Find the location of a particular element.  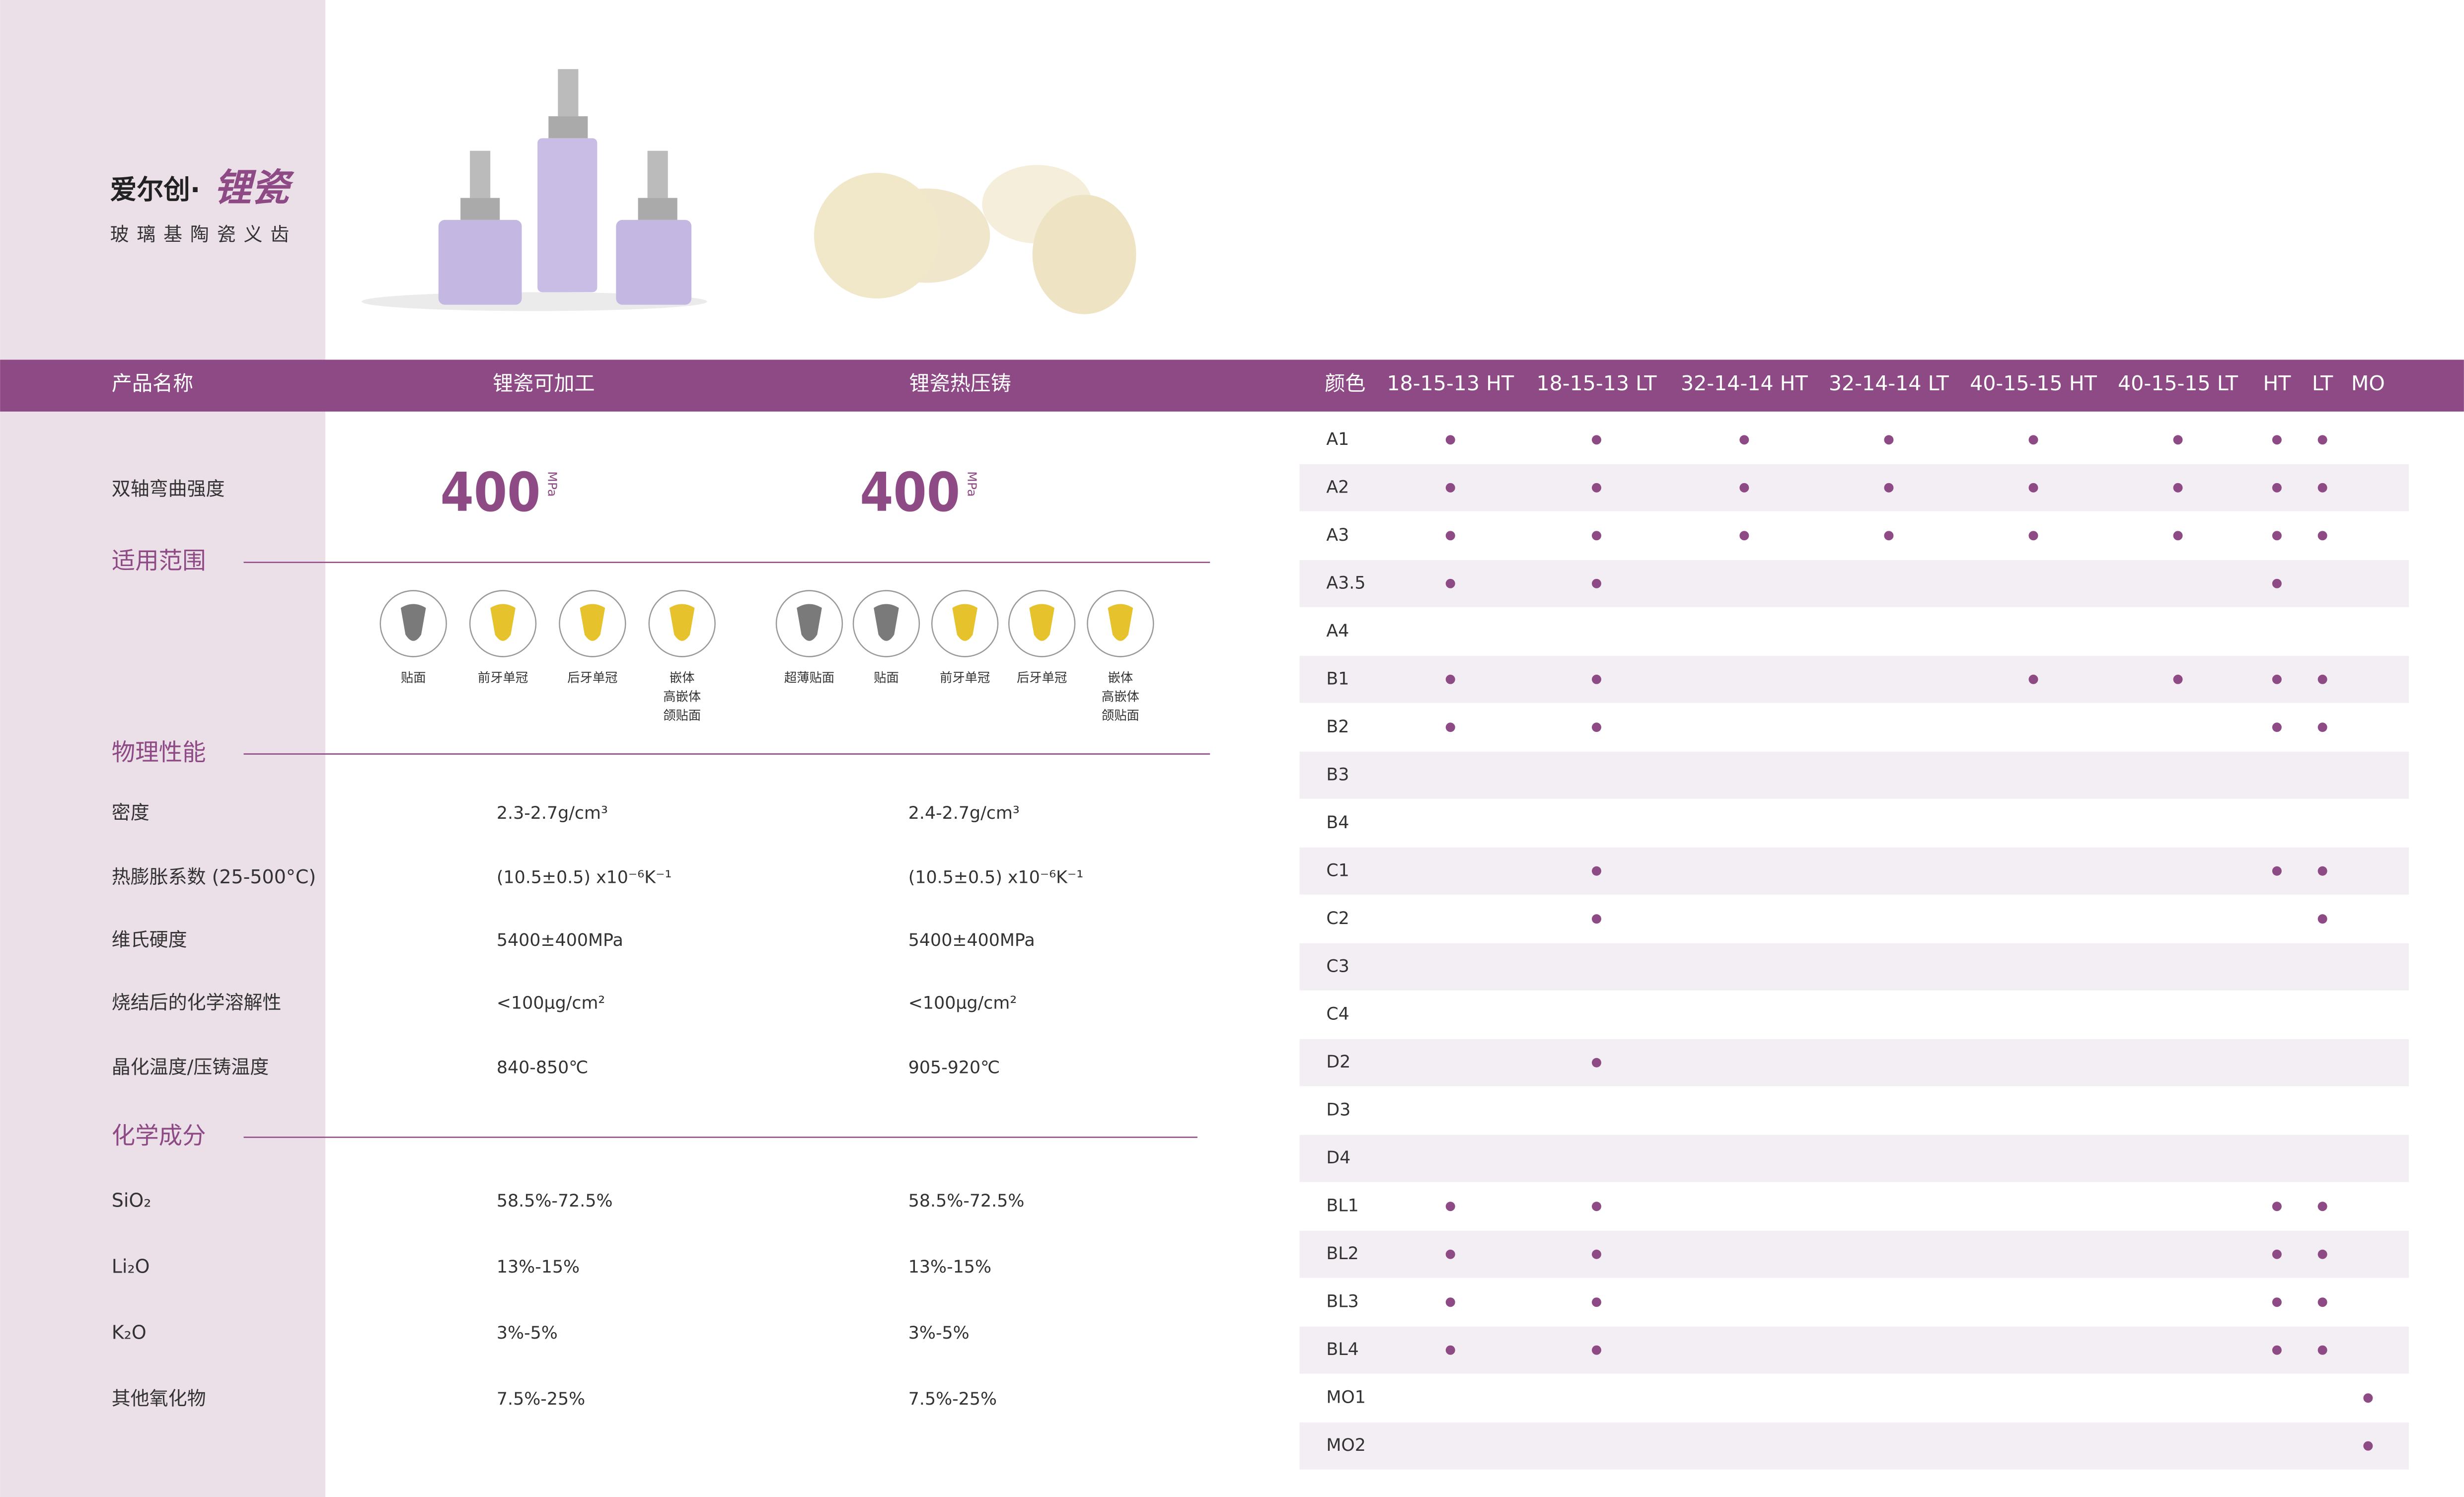

section-title: 物理性能 is located at coordinates (159, 753).